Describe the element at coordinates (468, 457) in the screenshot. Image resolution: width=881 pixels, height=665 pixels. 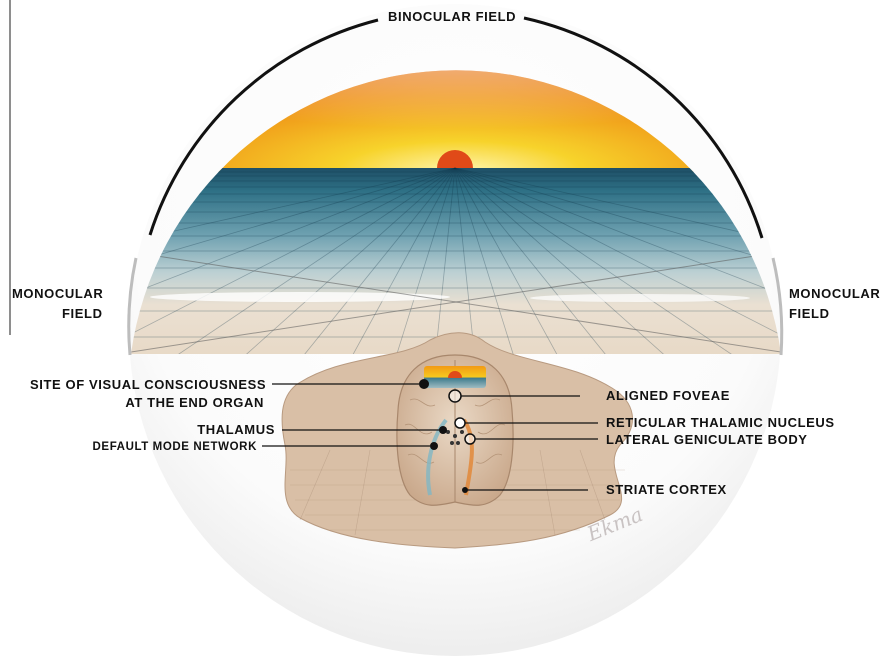
I see `optic-radiation-right` at that location.